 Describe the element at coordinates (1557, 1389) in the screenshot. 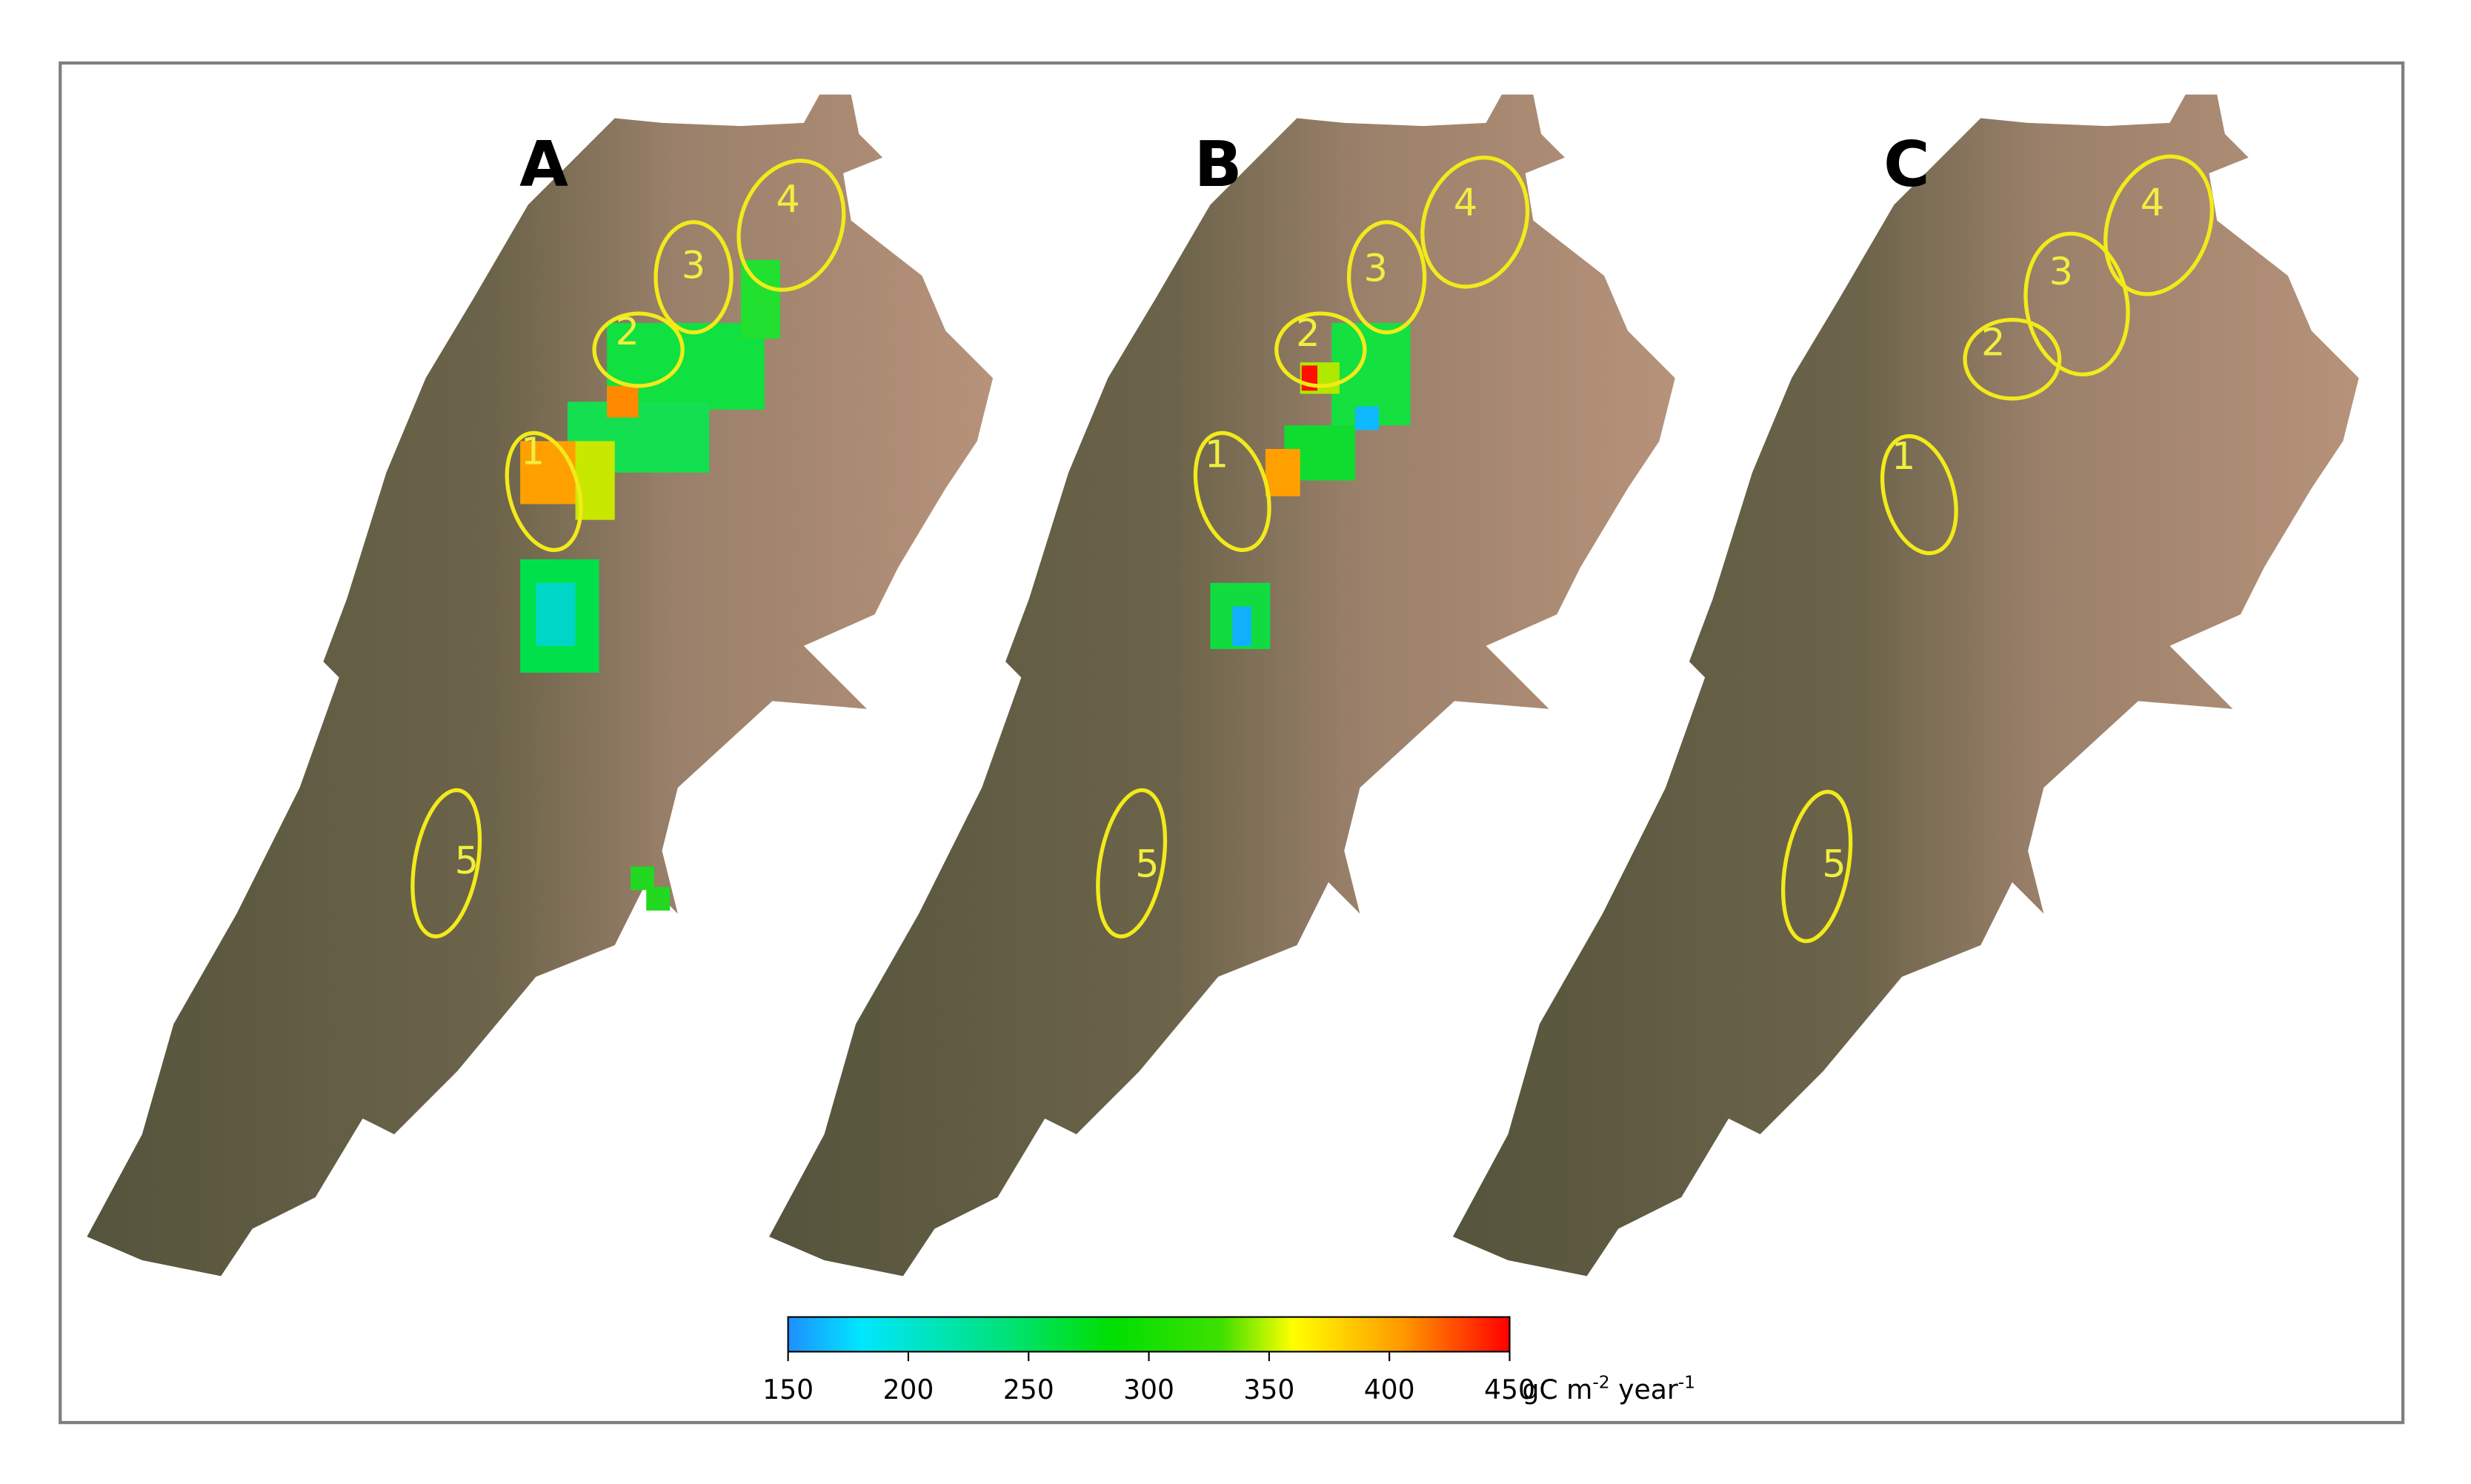

I see `unit-text: gC m` at that location.